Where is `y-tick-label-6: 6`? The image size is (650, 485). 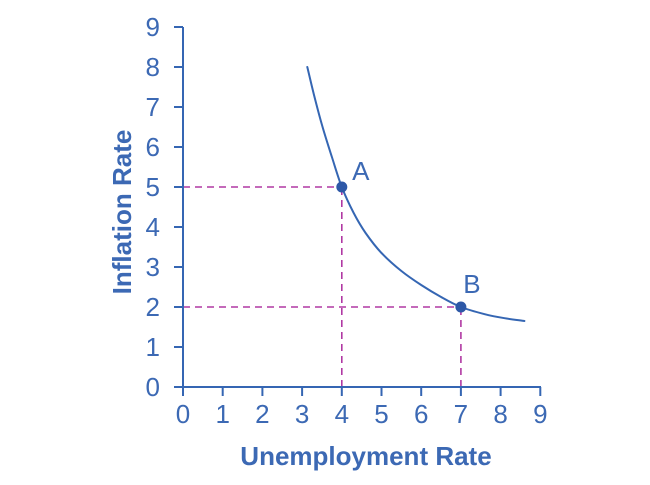
y-tick-label-6: 6 is located at coordinates (153, 147).